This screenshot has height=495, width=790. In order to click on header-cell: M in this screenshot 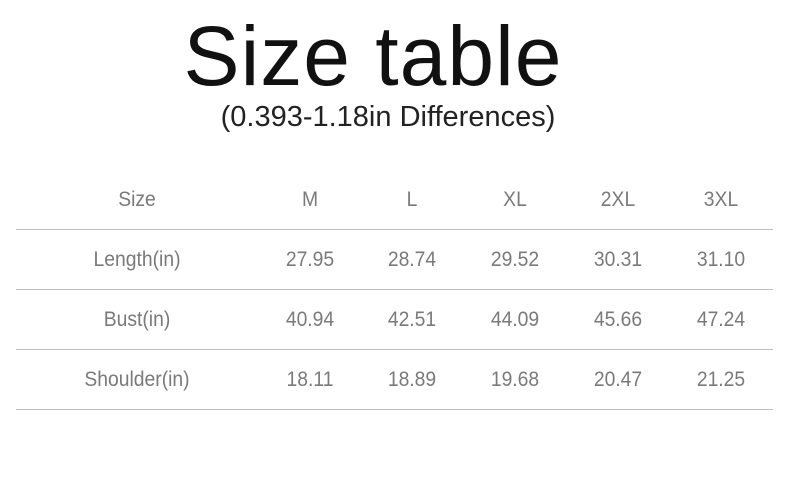, I will do `click(310, 199)`.